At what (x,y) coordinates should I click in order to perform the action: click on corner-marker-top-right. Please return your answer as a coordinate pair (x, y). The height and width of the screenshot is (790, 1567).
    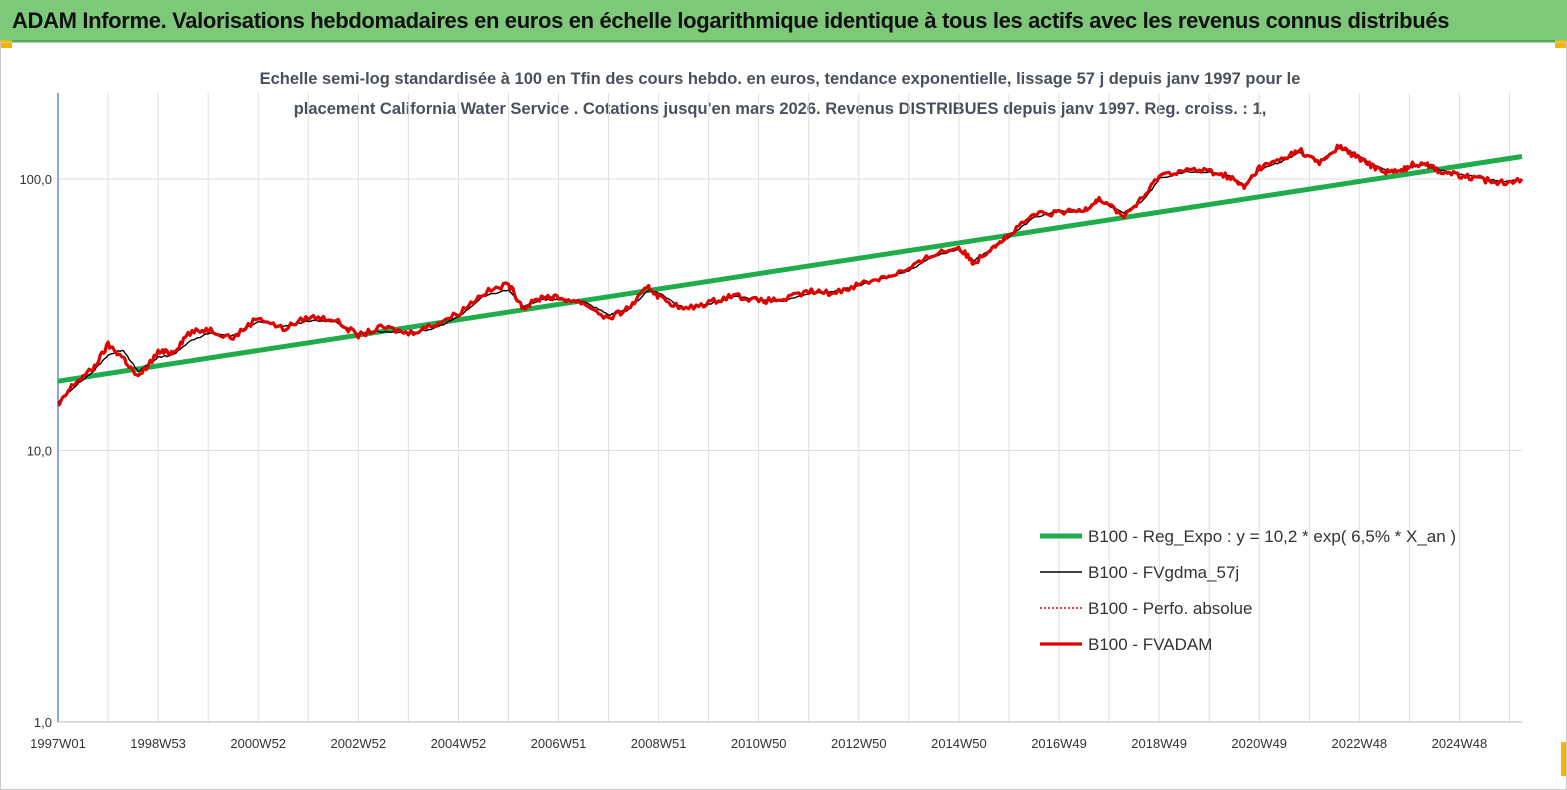
    Looking at the image, I should click on (1561, 44).